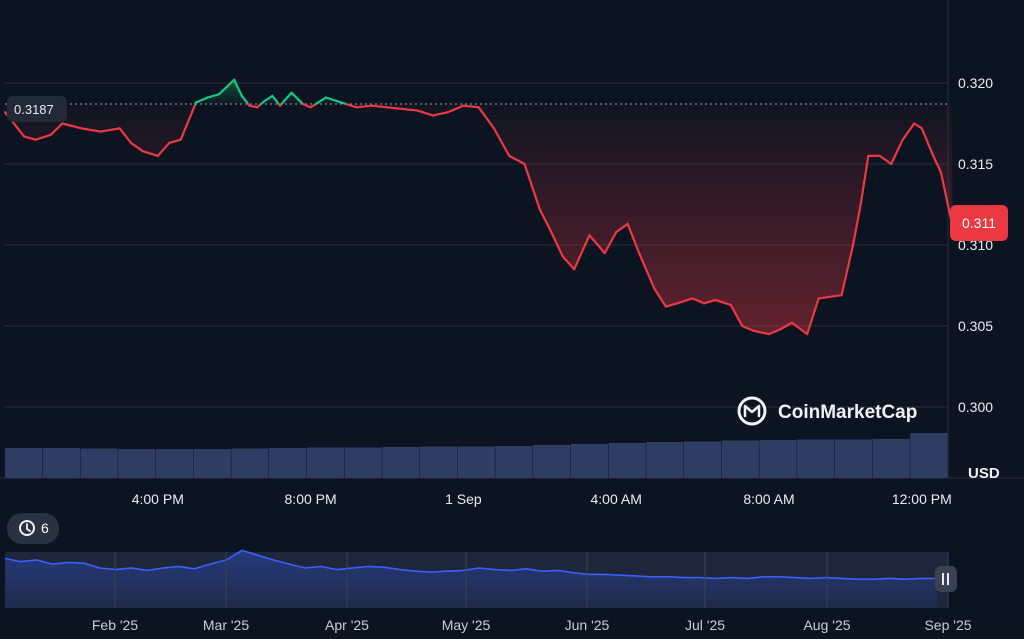  Describe the element at coordinates (752, 411) in the screenshot. I see `coinmarketcap-icon` at that location.